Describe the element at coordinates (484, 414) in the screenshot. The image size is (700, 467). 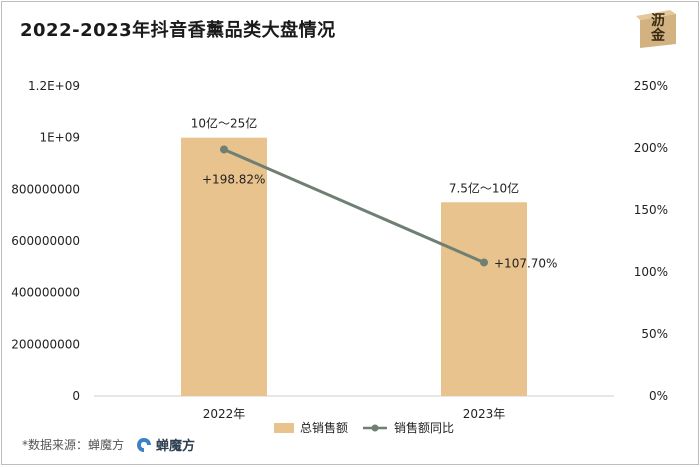
I see `x-tick-label: 2023年` at that location.